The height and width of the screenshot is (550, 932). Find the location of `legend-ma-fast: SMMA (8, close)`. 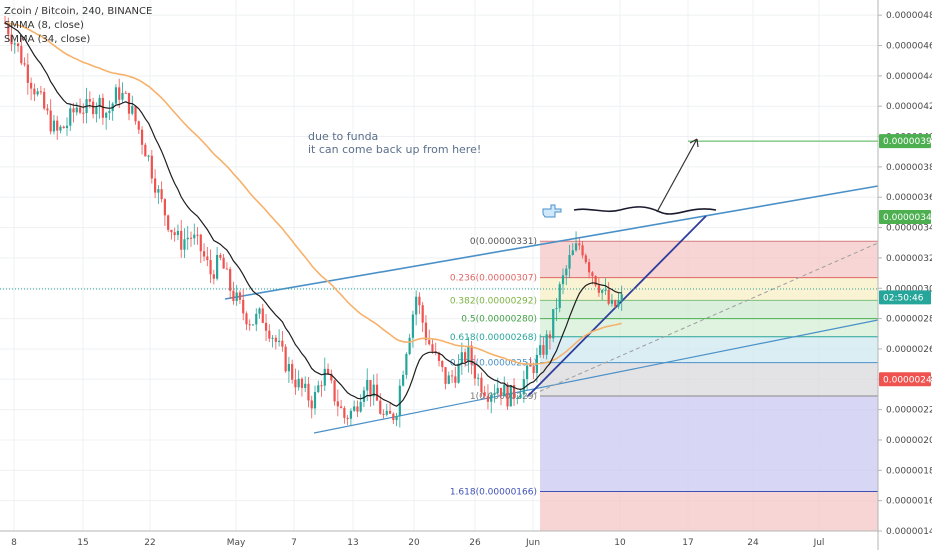

legend-ma-fast: SMMA (8, close) is located at coordinates (44, 25).